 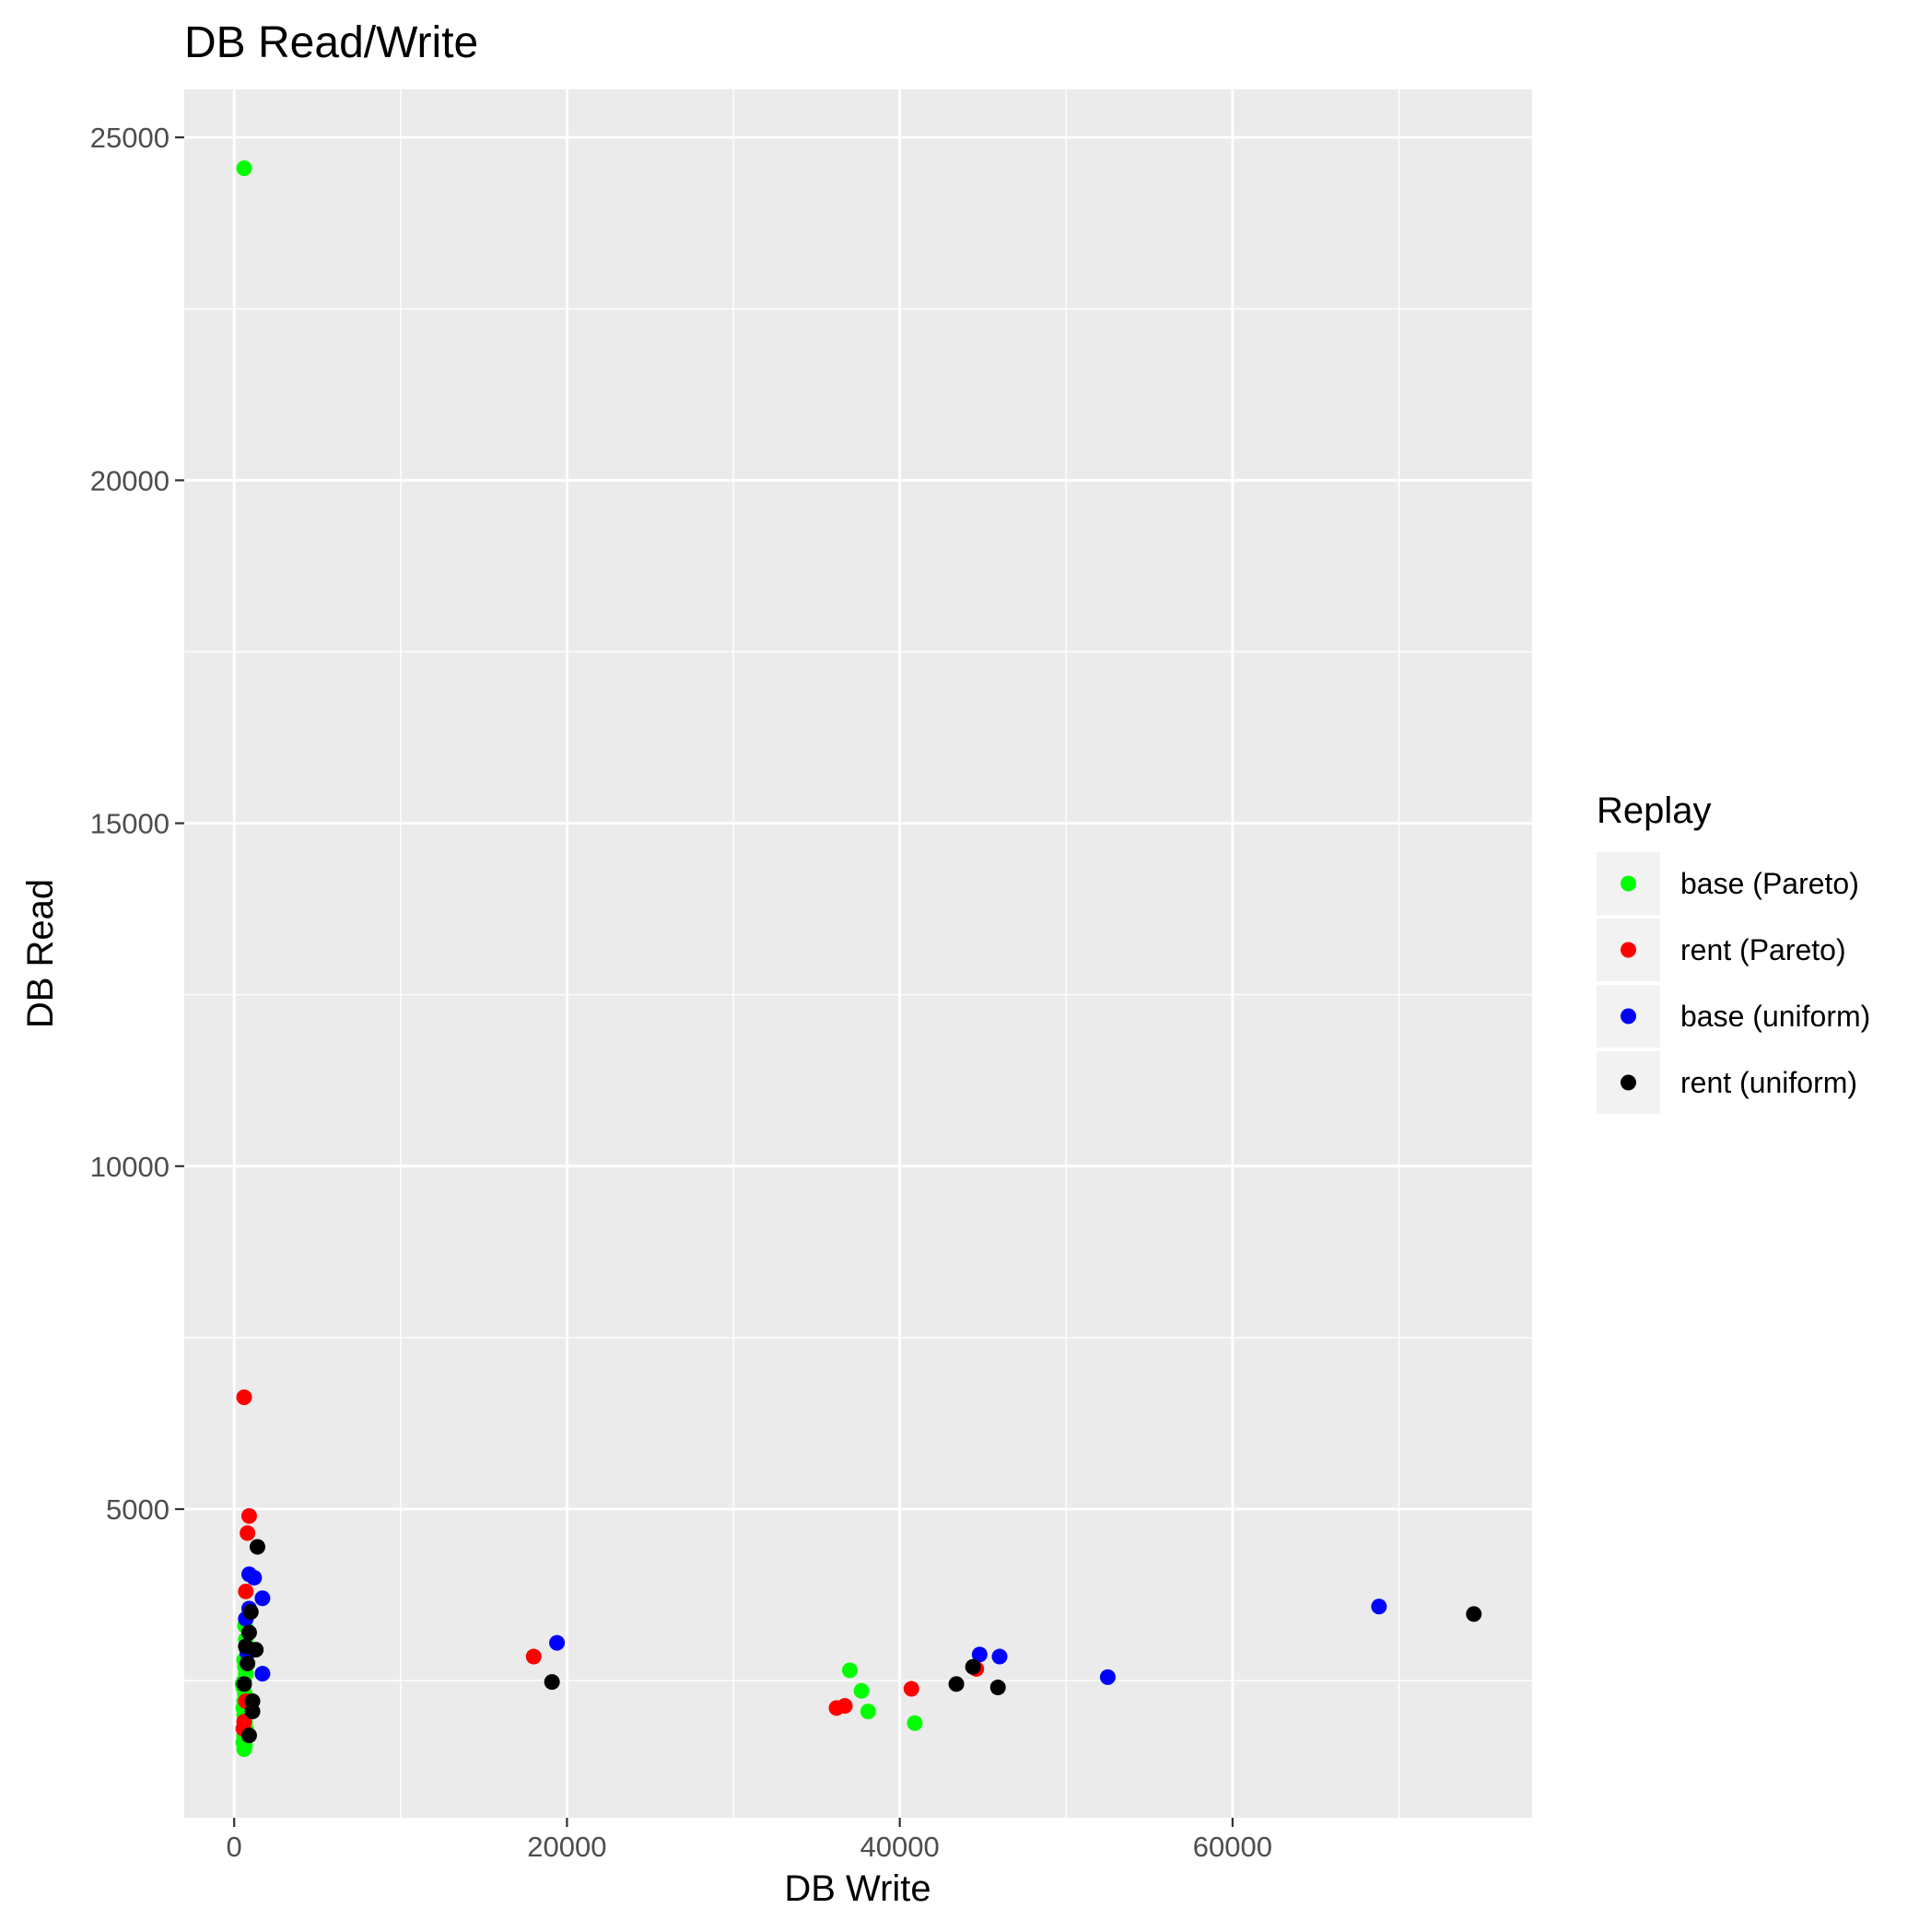 I want to click on legend-label: rent (uniform), so click(x=1768, y=1082).